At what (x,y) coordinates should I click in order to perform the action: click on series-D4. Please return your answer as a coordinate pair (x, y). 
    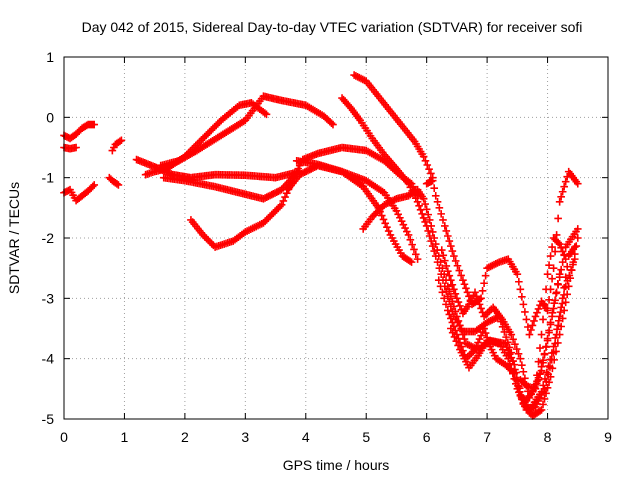
    Looking at the image, I should click on (513, 328).